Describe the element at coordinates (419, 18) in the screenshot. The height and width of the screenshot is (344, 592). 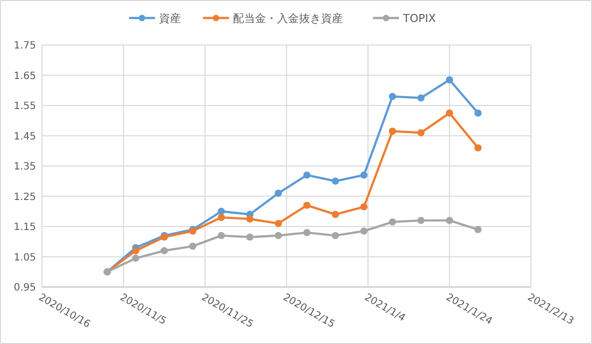
I see `legend-label: TOPIX` at that location.